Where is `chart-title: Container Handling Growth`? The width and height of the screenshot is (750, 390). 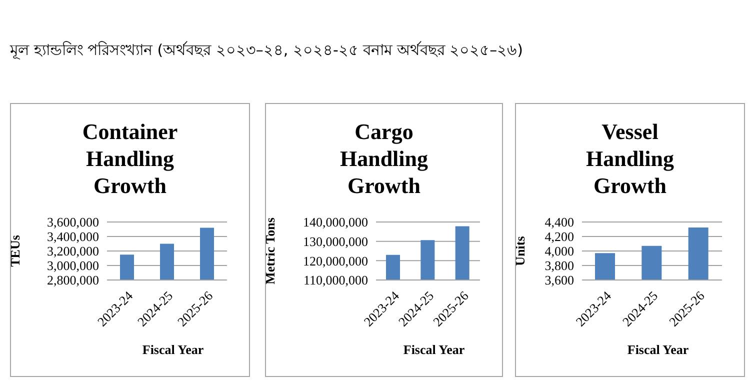 chart-title: Container Handling Growth is located at coordinates (130, 158).